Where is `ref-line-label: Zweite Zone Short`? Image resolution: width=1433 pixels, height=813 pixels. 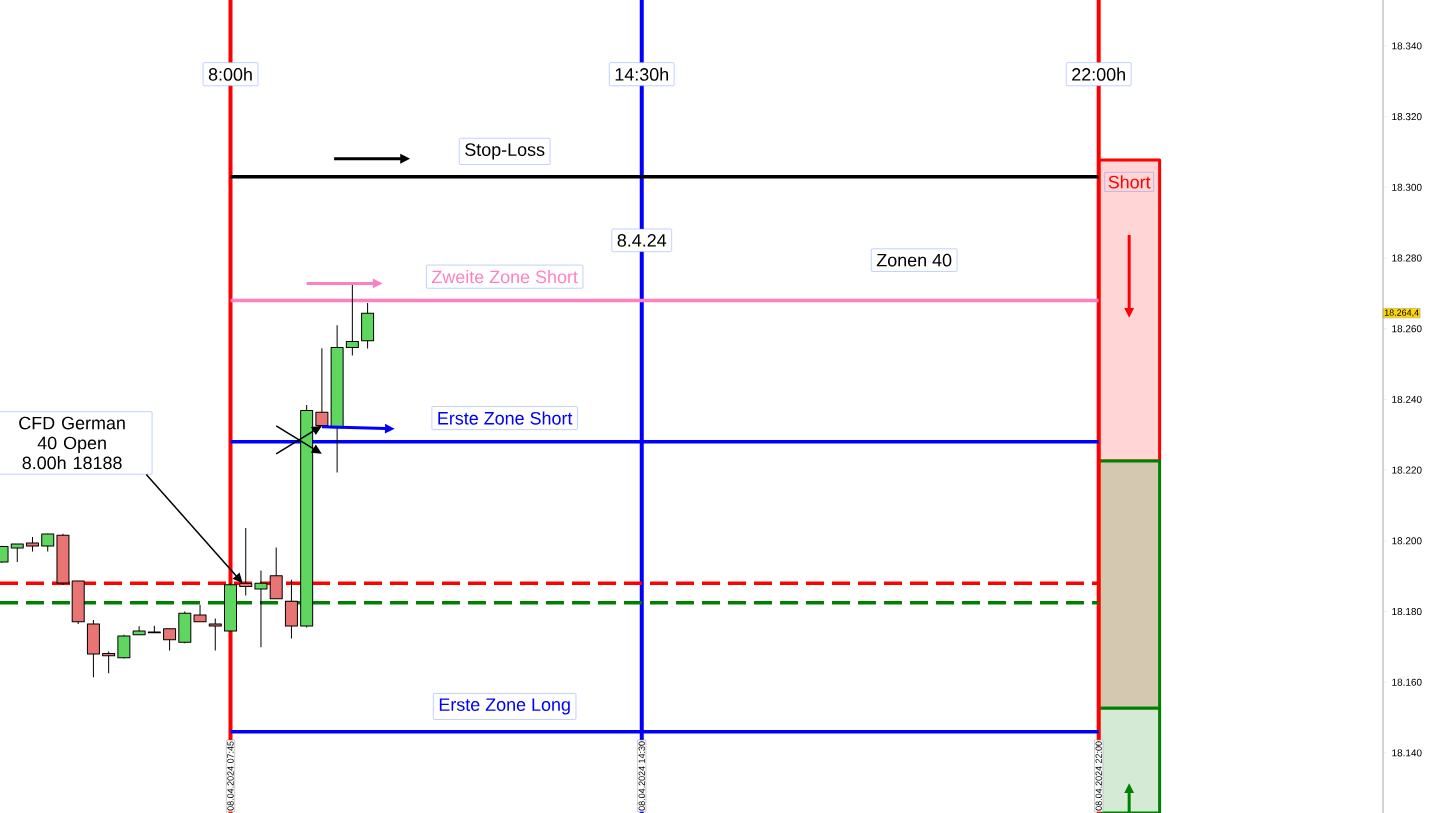 ref-line-label: Zweite Zone Short is located at coordinates (504, 277).